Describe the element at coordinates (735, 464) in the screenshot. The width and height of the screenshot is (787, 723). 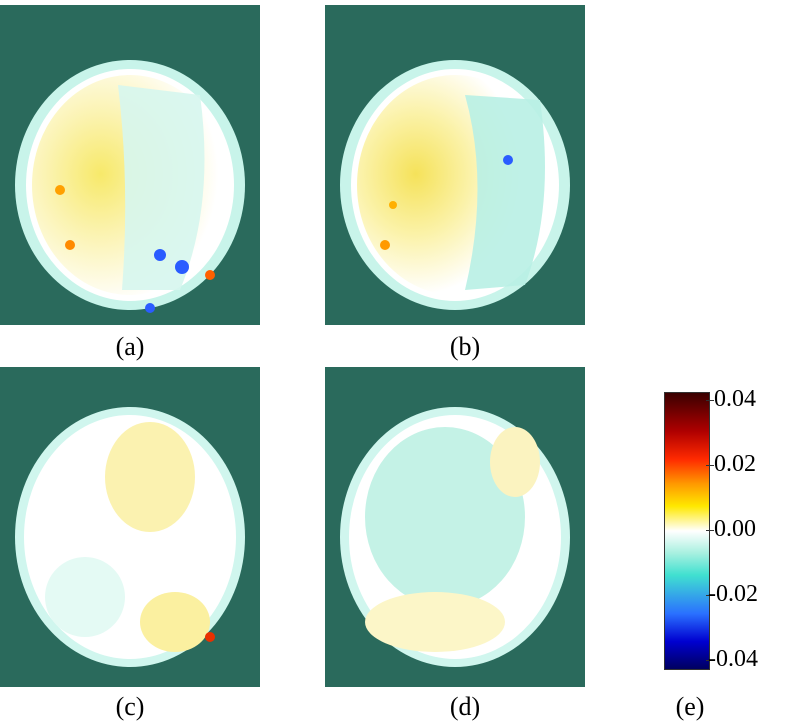
I see `colorbar-tick-label: 0.02` at that location.